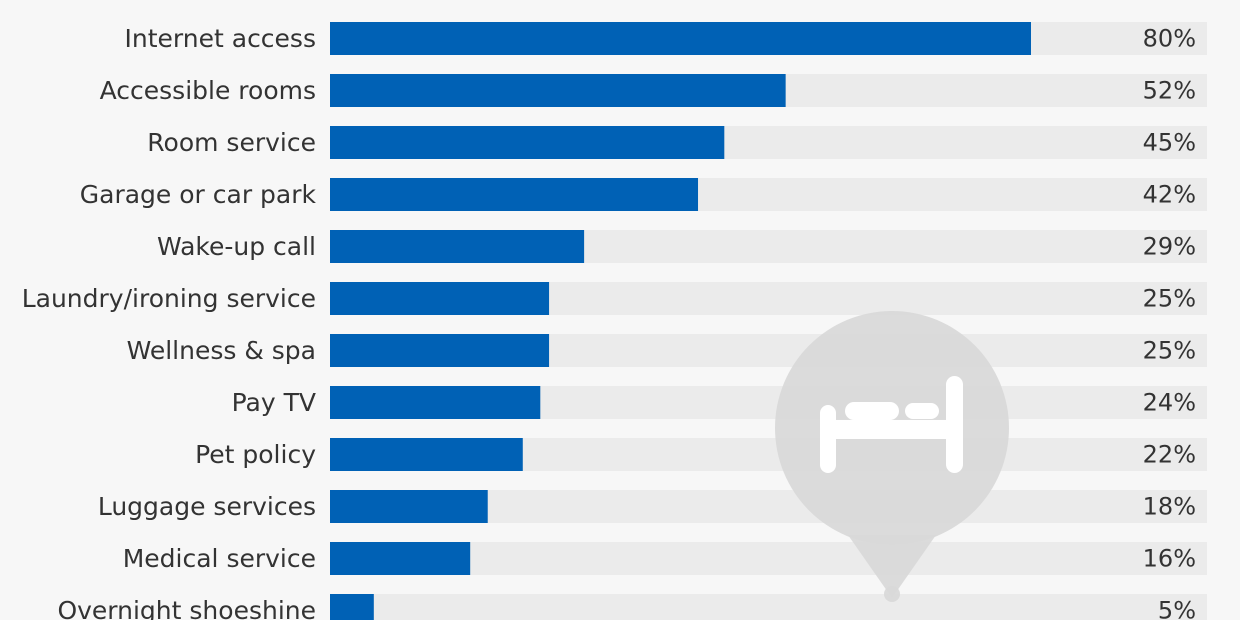  Describe the element at coordinates (208, 90) in the screenshot. I see `category-label: Accessible rooms` at that location.